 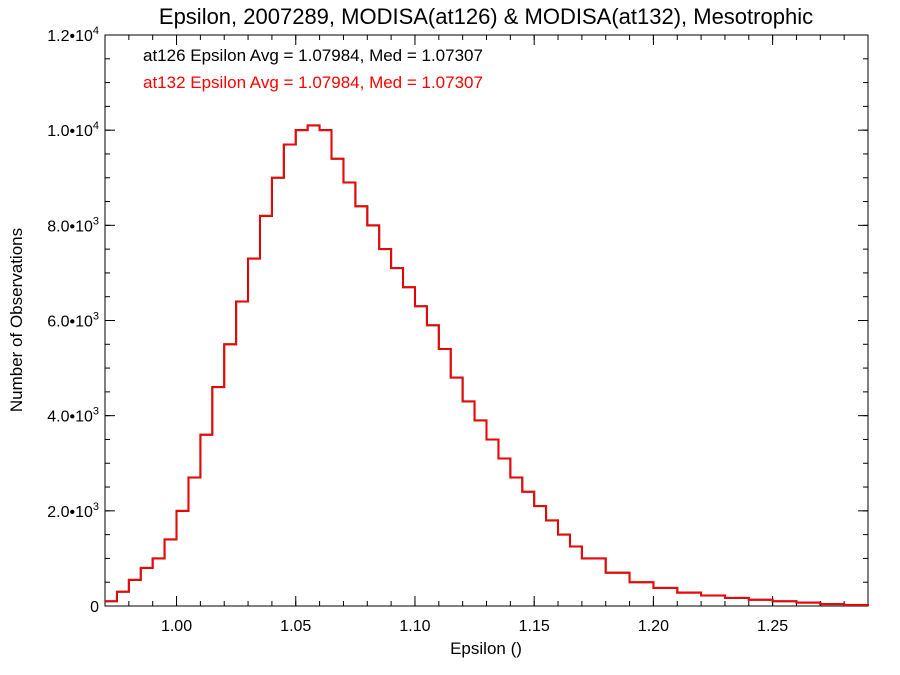 I want to click on x-tick-label: 1.15, so click(x=534, y=626).